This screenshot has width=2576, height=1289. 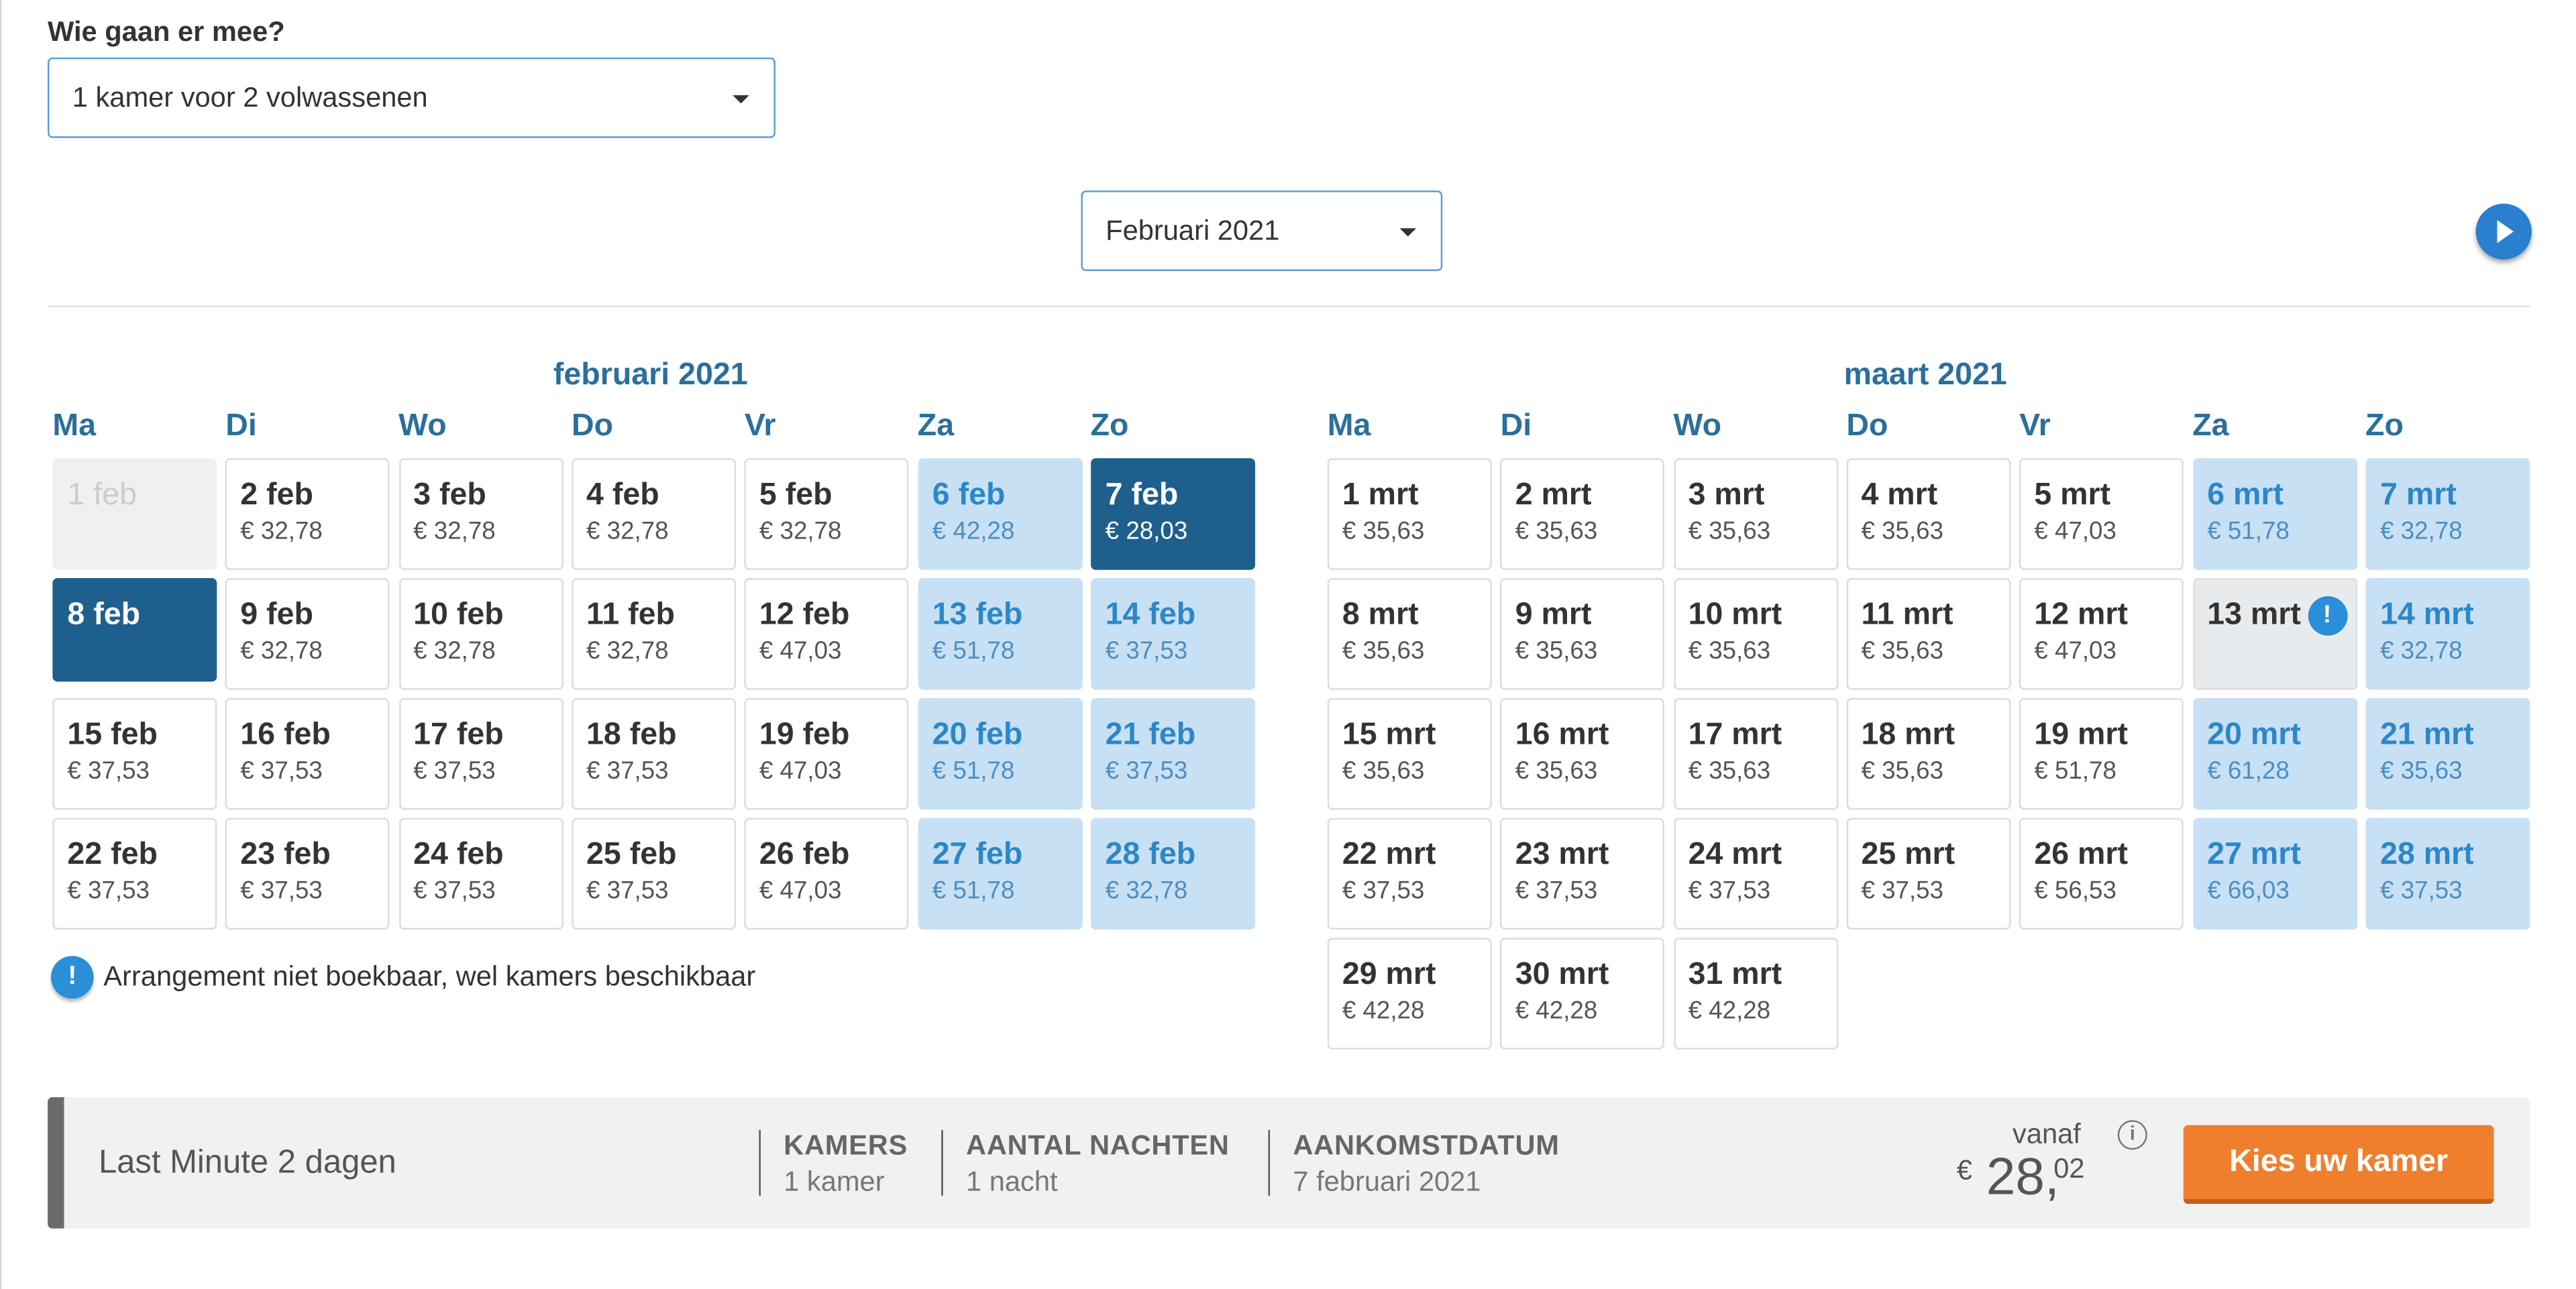 What do you see at coordinates (1172, 874) in the screenshot?
I see `calendar-day: 28 feb € 32,78` at bounding box center [1172, 874].